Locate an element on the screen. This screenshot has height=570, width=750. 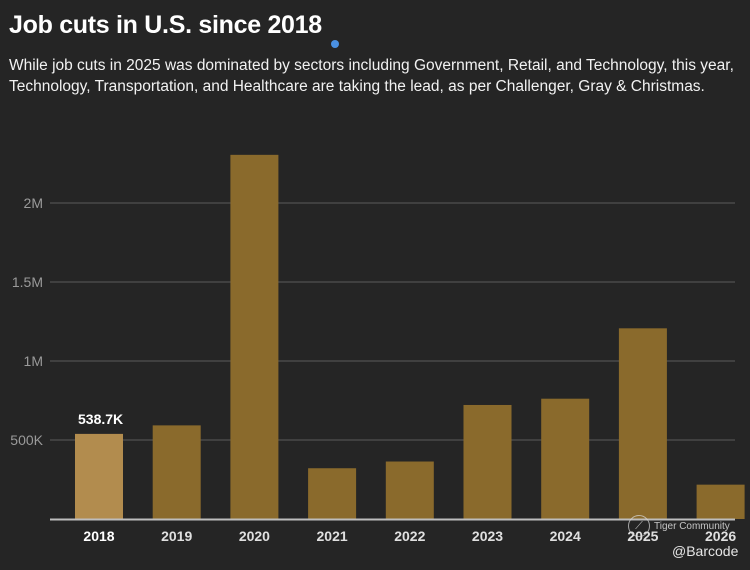
tiger-community-logo-icon: ⟋ is located at coordinates (639, 526).